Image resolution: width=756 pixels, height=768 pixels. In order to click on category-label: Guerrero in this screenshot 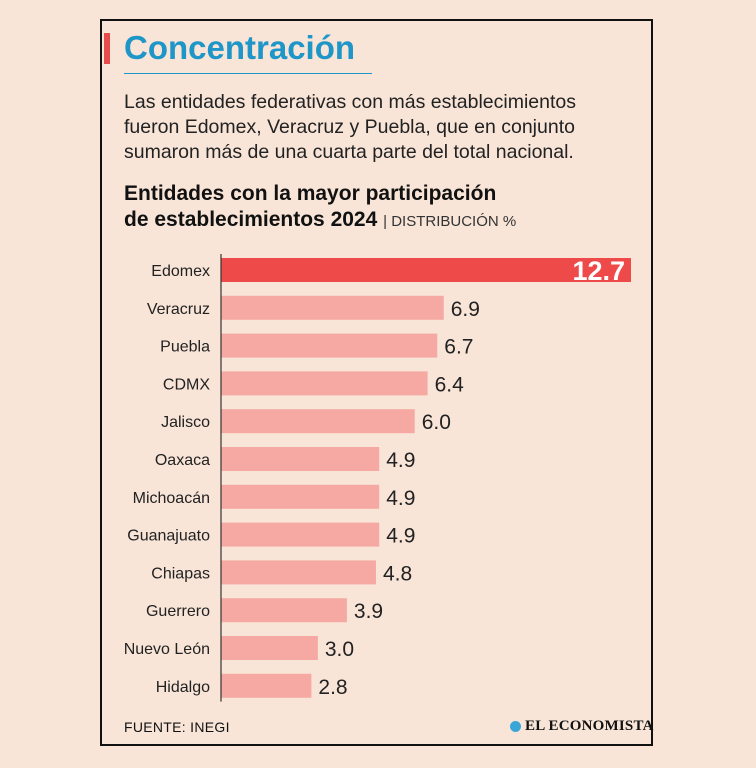, I will do `click(178, 611)`.